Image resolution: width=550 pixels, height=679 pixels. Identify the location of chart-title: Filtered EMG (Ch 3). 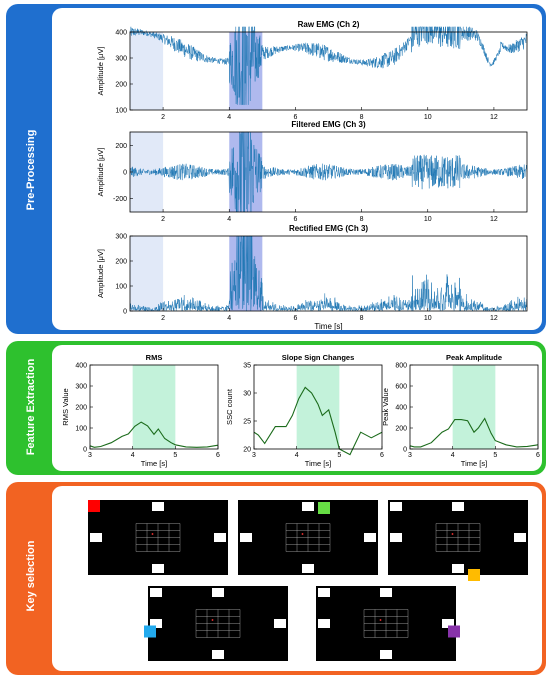
(328, 124).